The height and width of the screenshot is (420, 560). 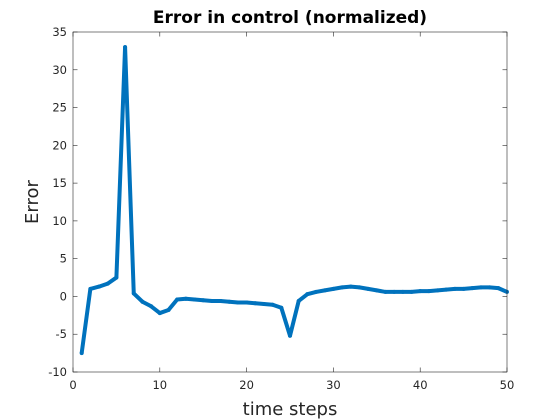 I want to click on chart-title: Error in control (normalized), so click(x=290, y=18).